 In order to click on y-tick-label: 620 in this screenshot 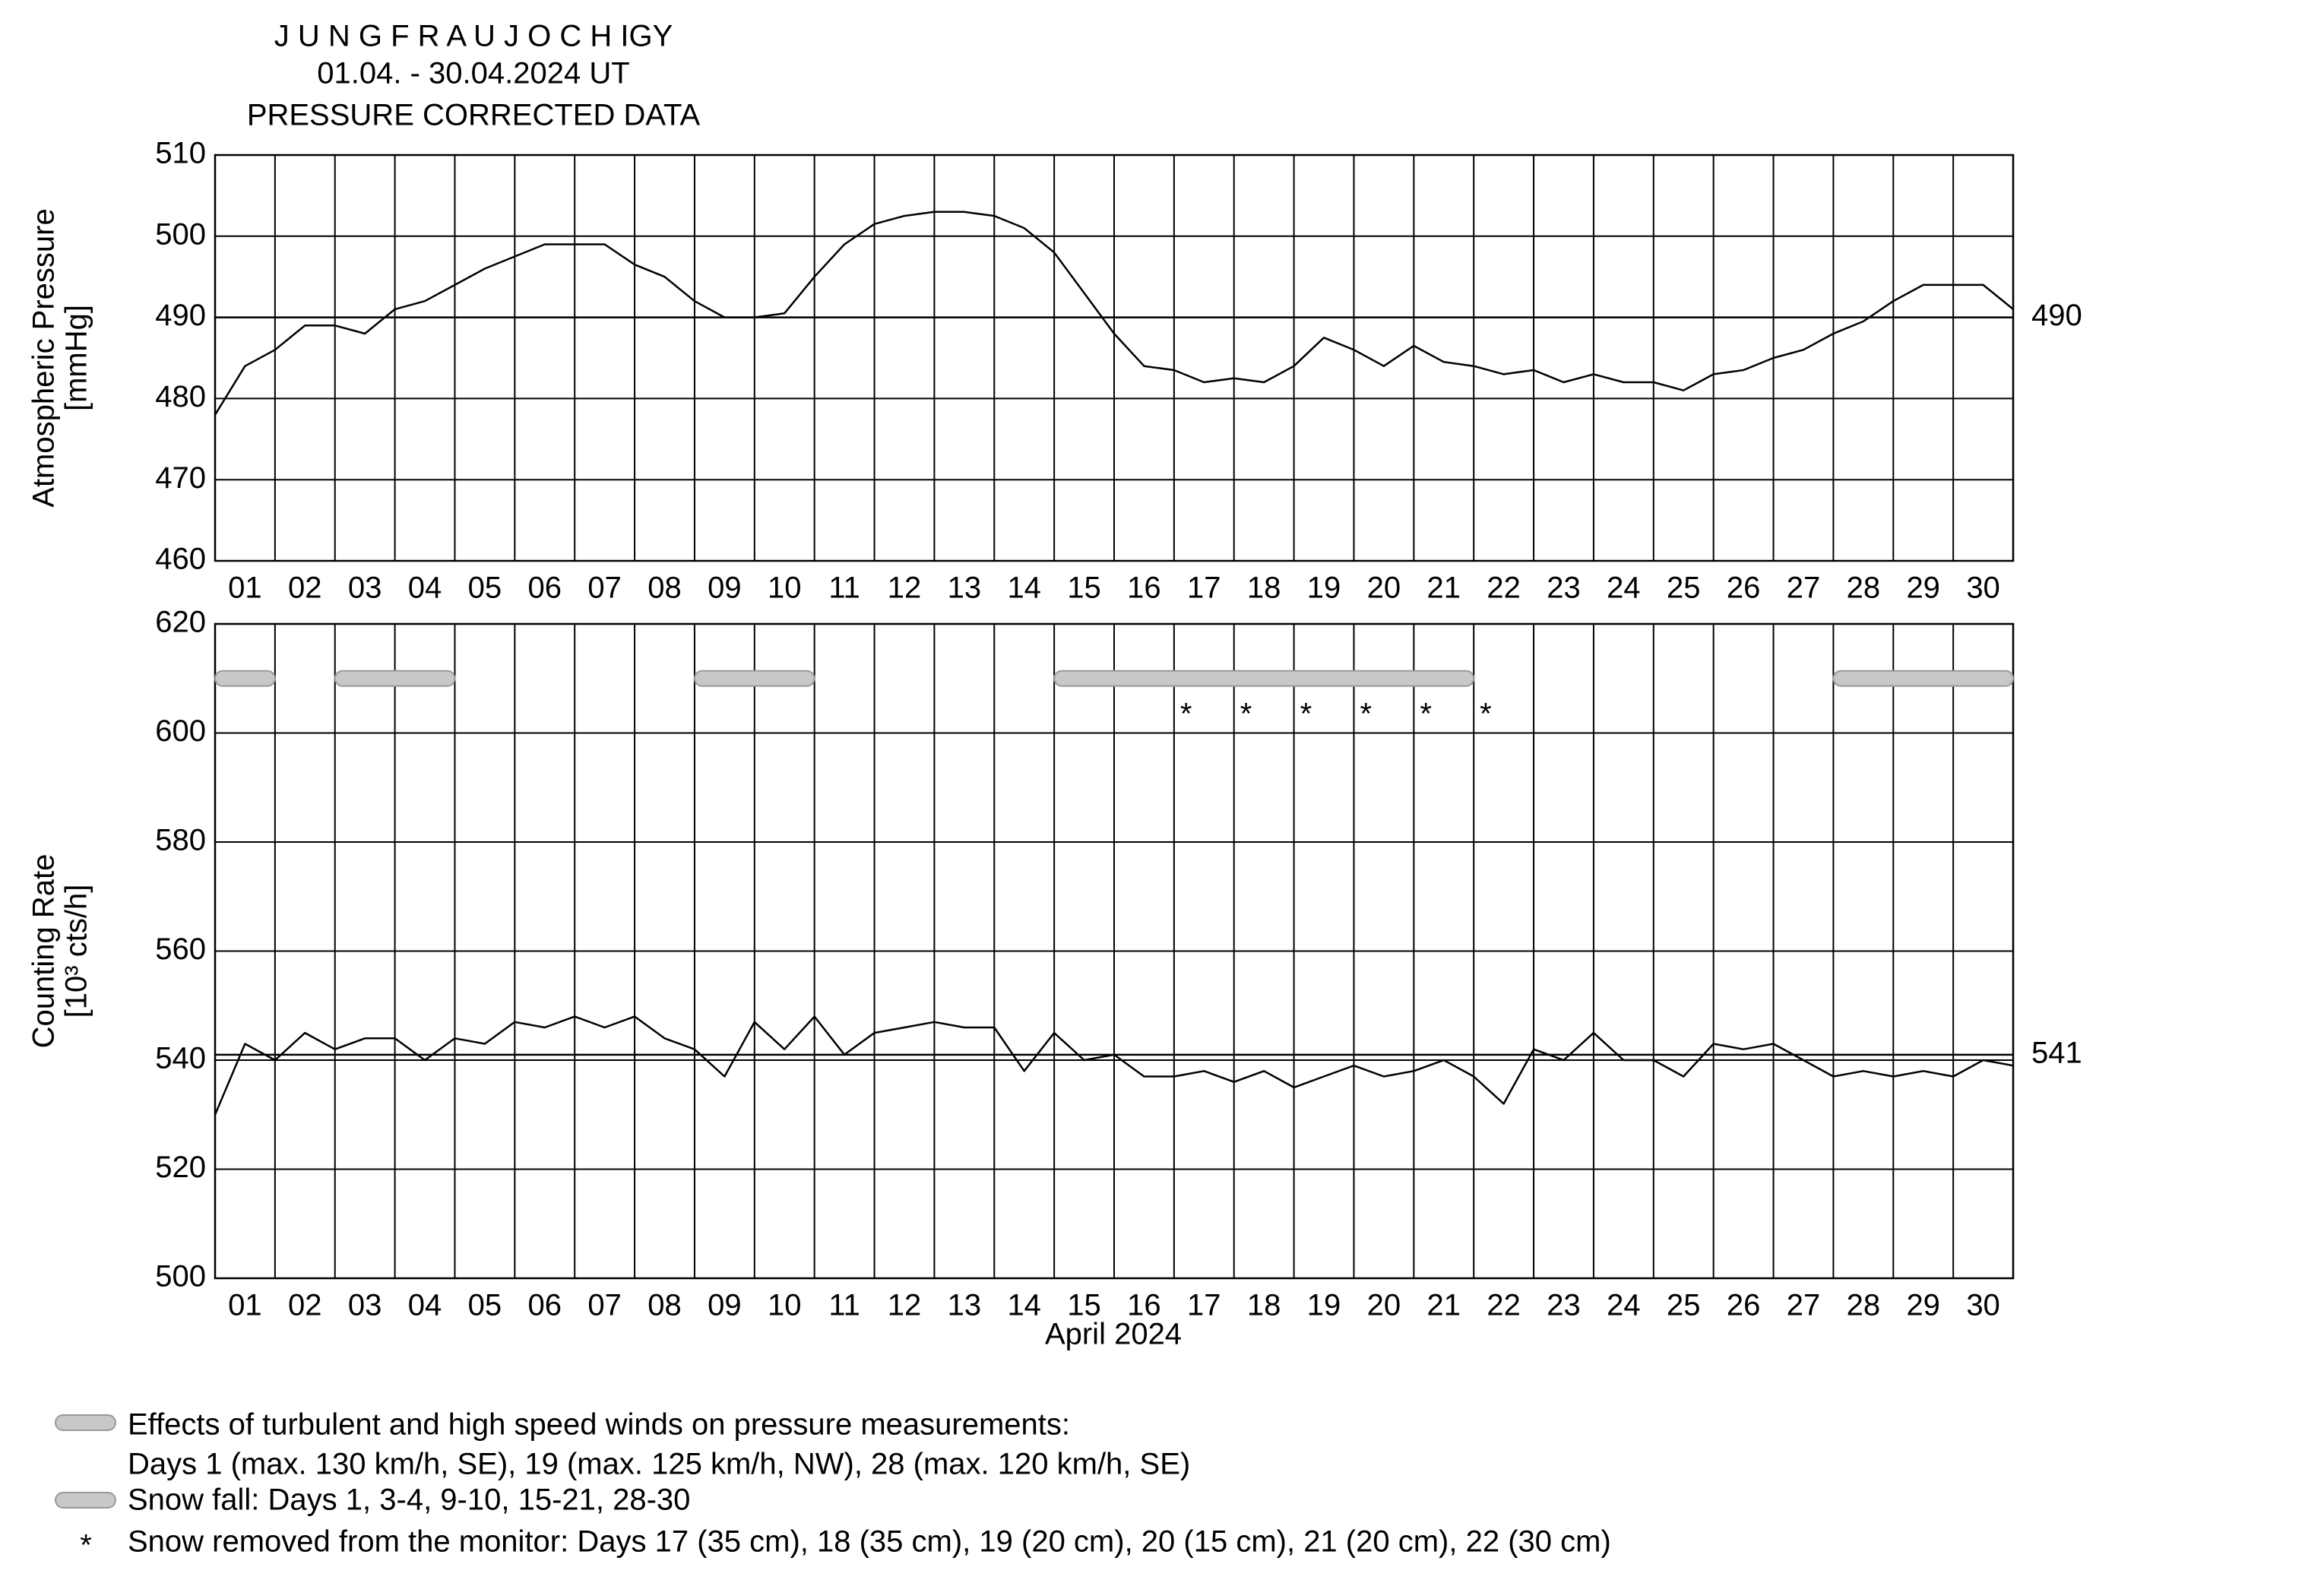, I will do `click(180, 622)`.